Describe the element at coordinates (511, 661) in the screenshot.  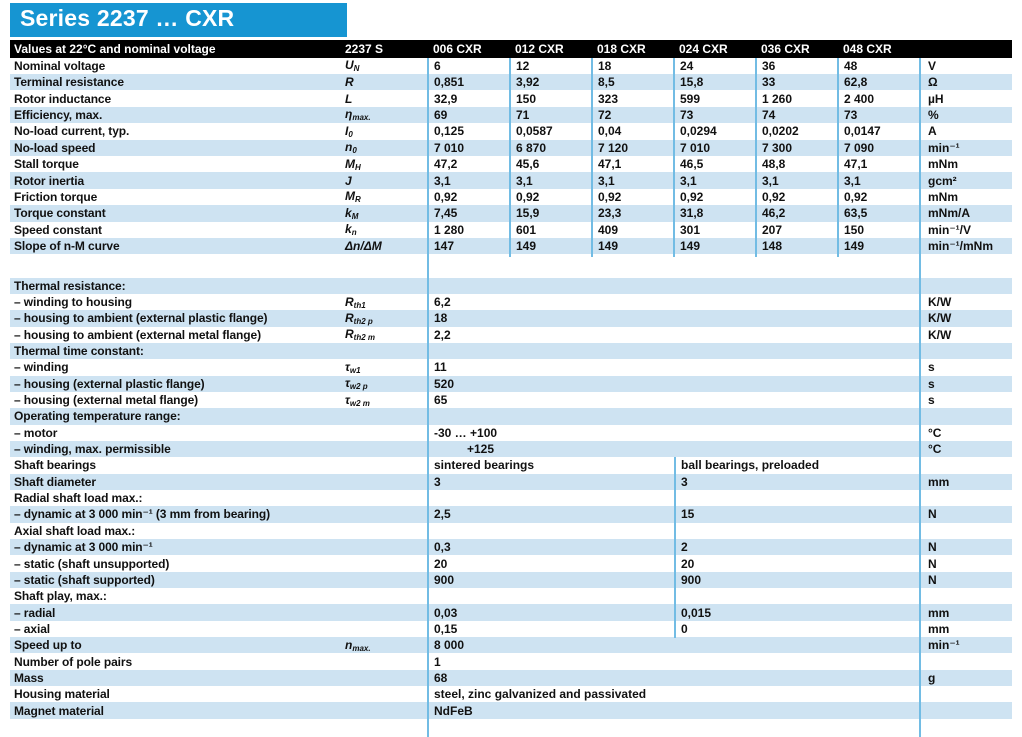
I see `table-row: Number of pole pairs 1` at that location.